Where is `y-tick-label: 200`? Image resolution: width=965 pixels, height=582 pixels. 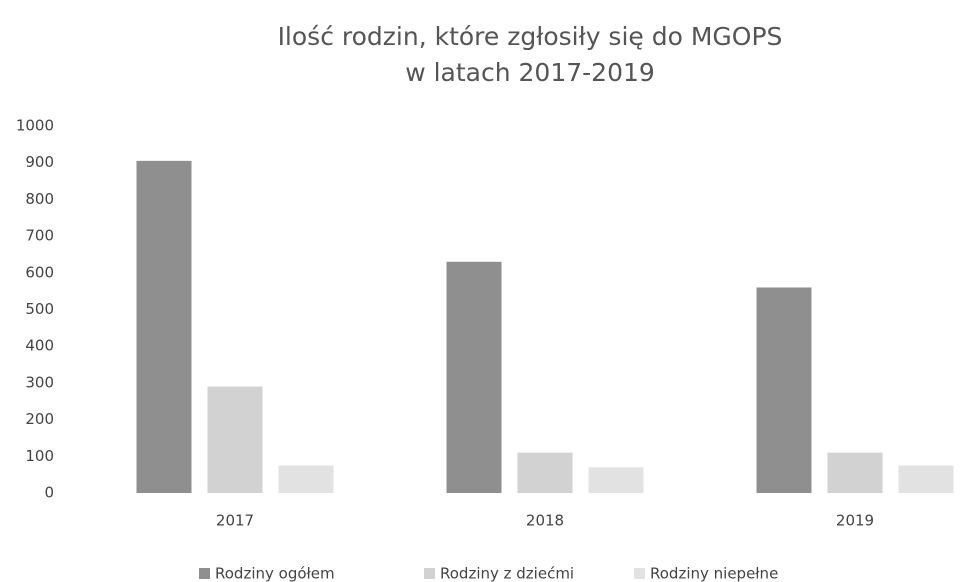
y-tick-label: 200 is located at coordinates (39, 419).